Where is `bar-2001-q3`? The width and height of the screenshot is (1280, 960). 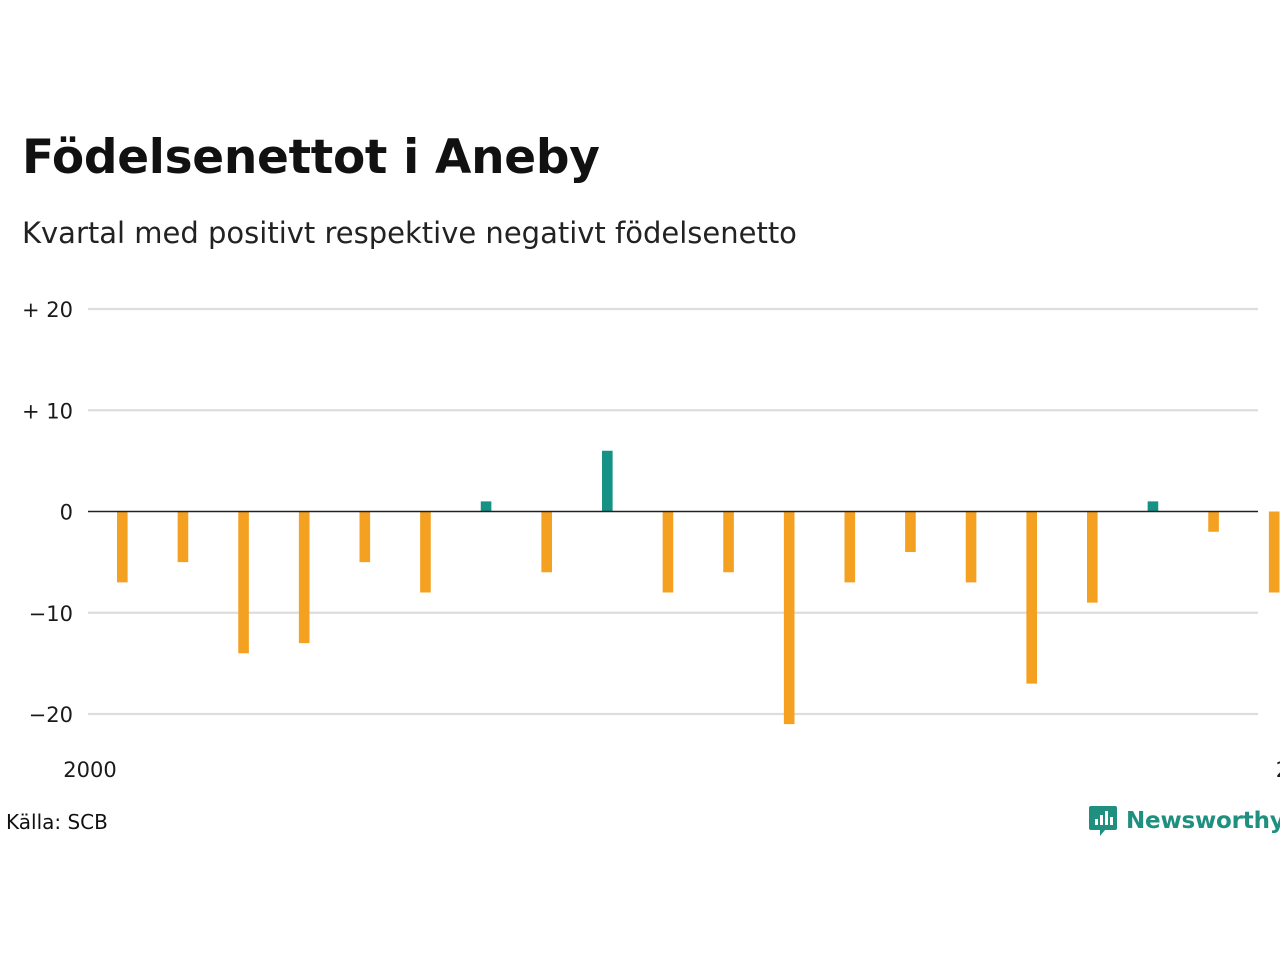
bar-2001-q3 is located at coordinates (486, 506).